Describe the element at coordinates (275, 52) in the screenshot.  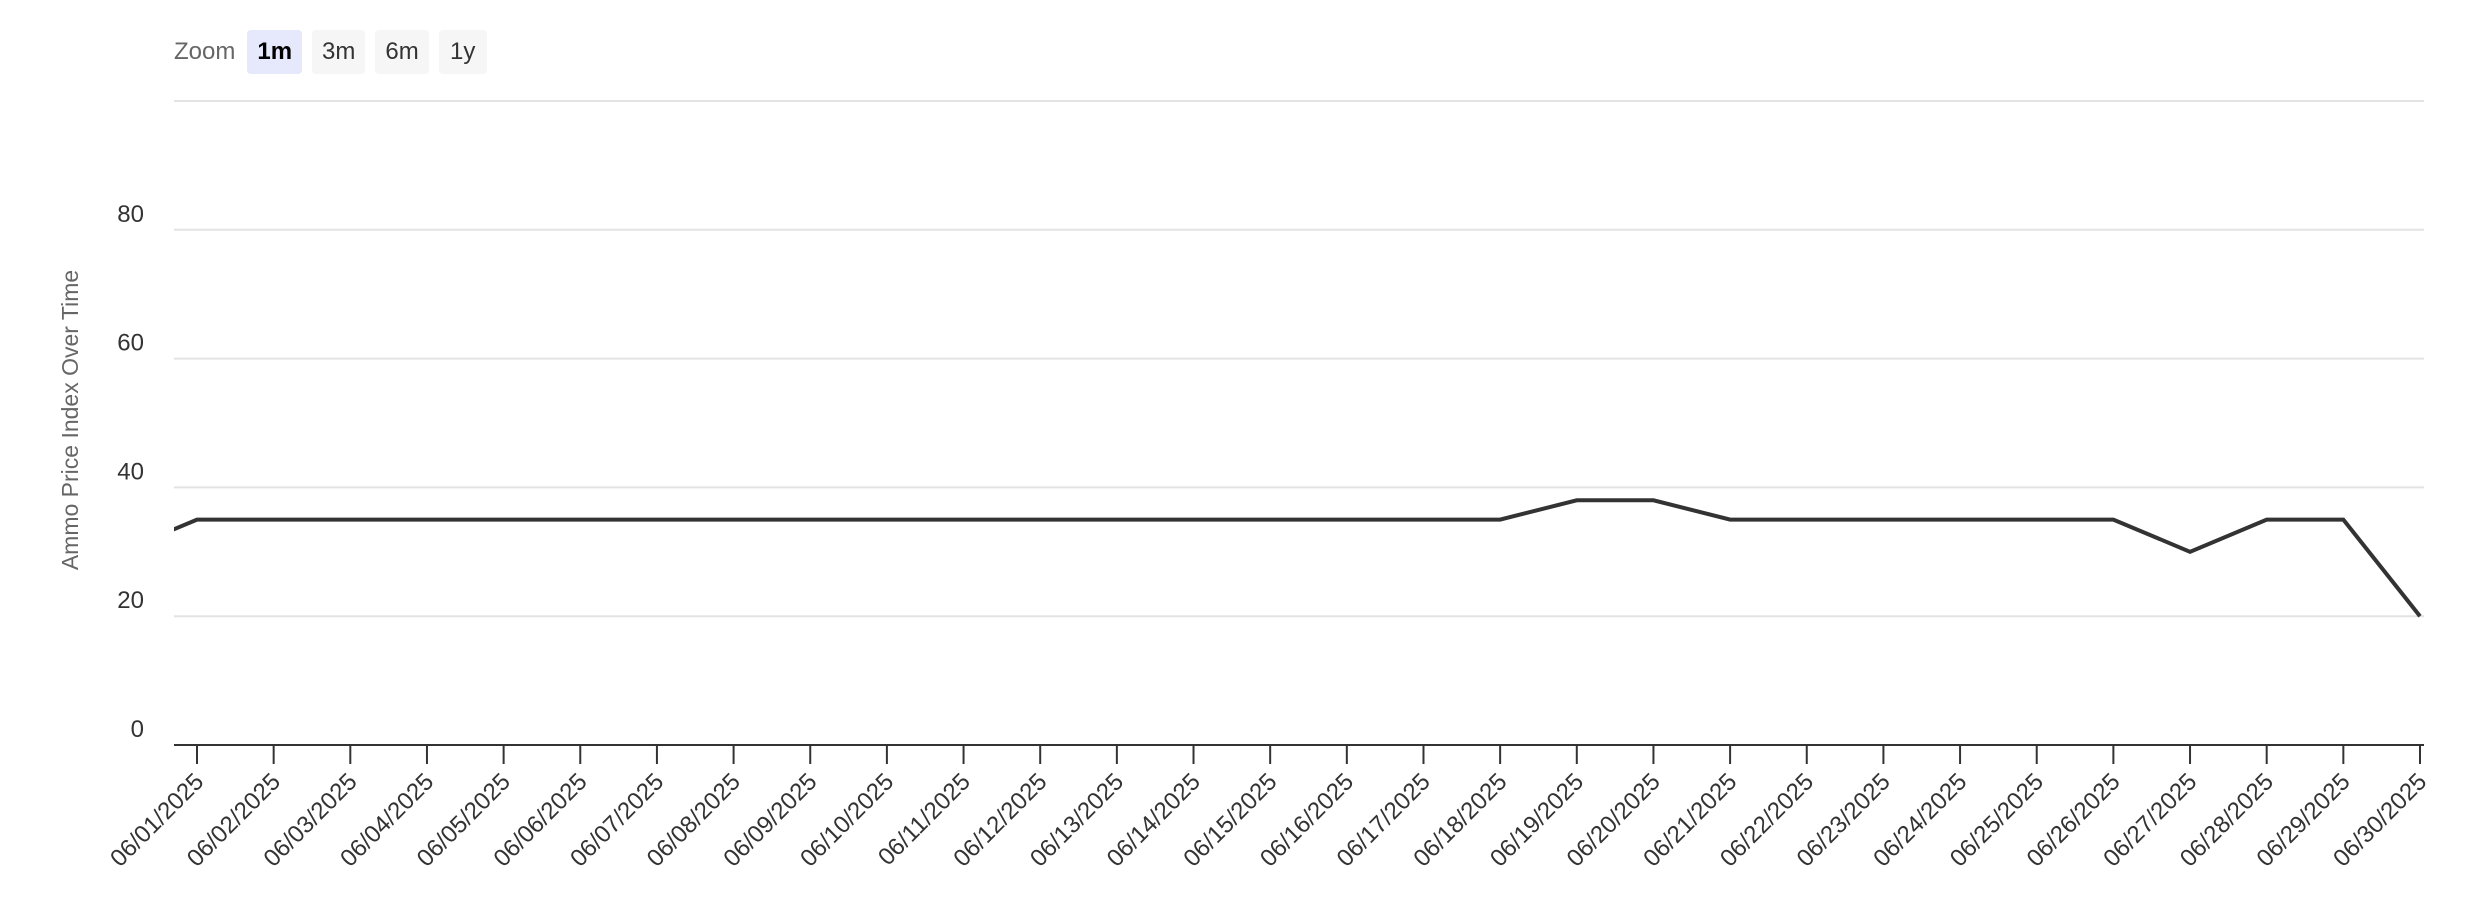
I see `zoom-1m-button: 1m` at that location.